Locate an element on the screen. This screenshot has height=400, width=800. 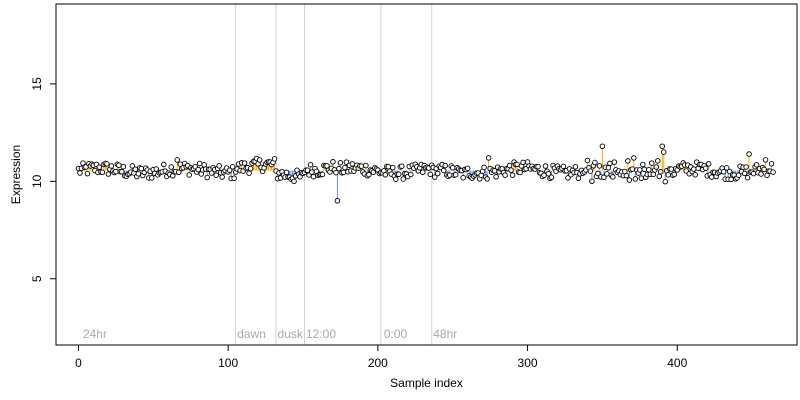
annotation-3: 12:00 is located at coordinates (321, 334).